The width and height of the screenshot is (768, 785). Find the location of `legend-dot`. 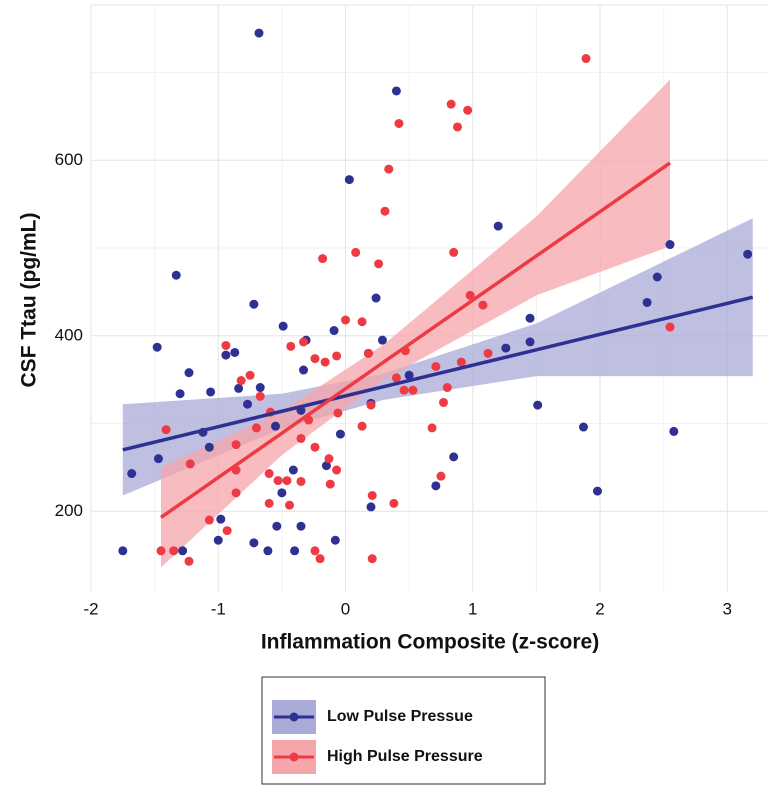

legend-dot is located at coordinates (294, 717).